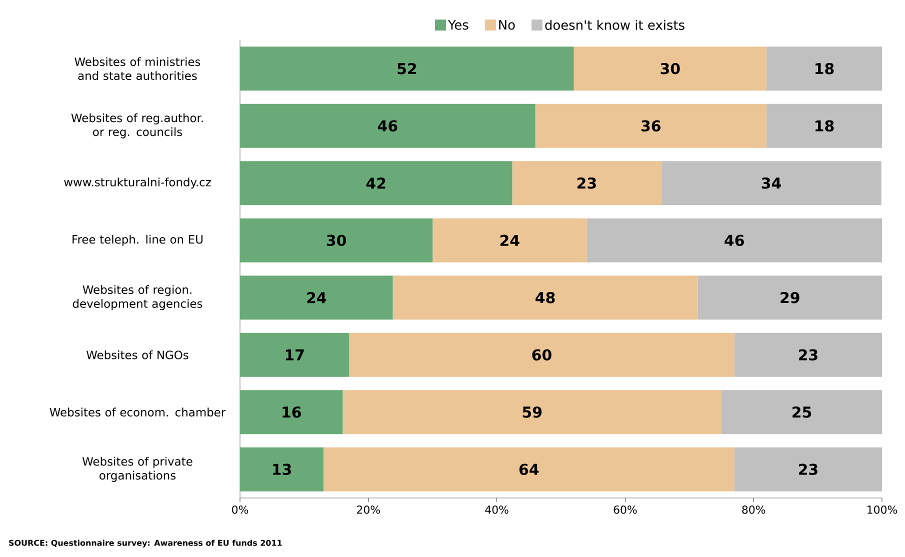 The image size is (905, 557). I want to click on data-label: 13, so click(282, 470).